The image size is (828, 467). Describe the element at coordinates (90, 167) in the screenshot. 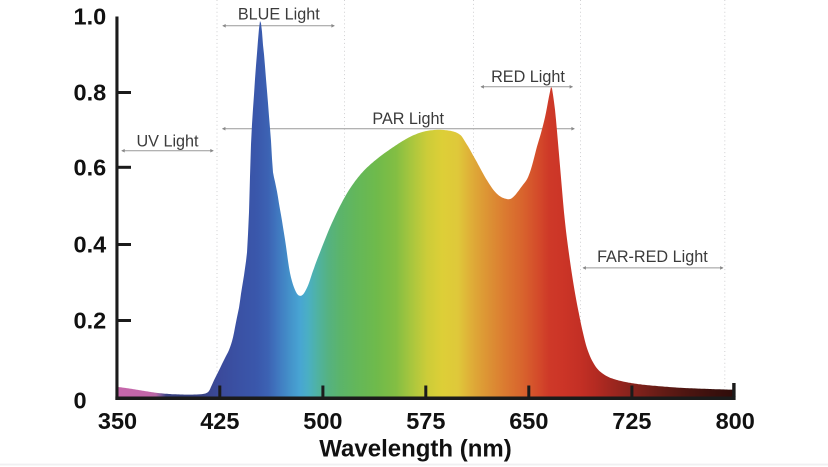

I see `svg-text: 0.6` at that location.